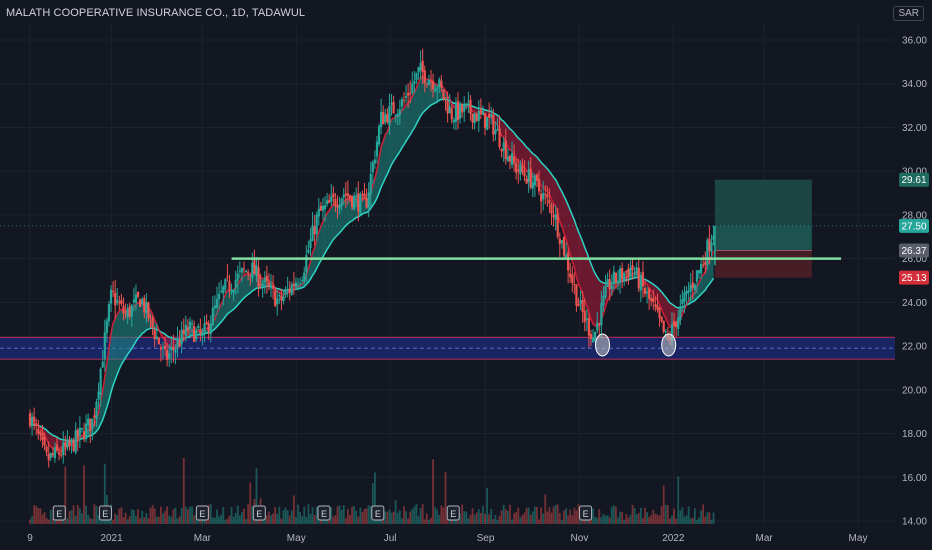 Image resolution: width=932 pixels, height=550 pixels. Describe the element at coordinates (914, 215) in the screenshot. I see `y-tick-label: 28.00` at that location.